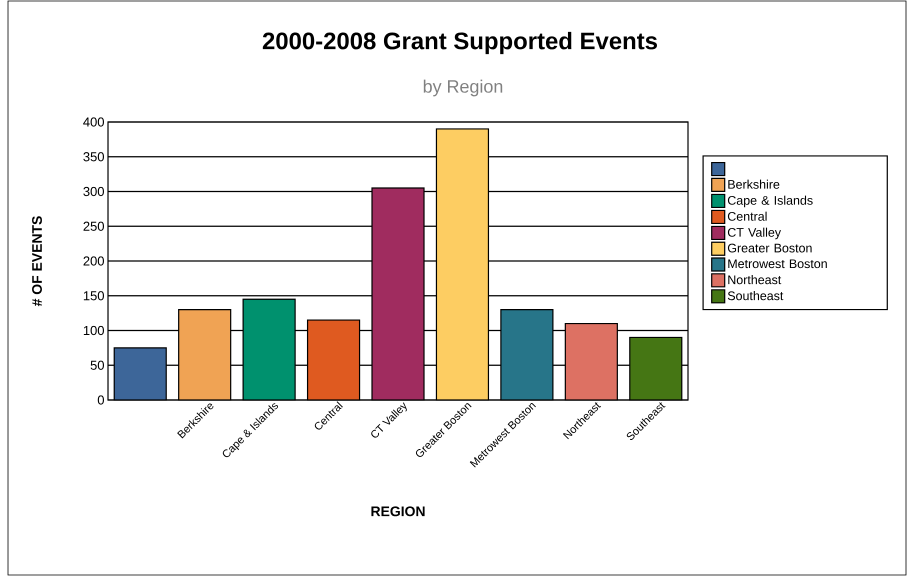  Describe the element at coordinates (94, 261) in the screenshot. I see `y-tick-label: 200` at that location.